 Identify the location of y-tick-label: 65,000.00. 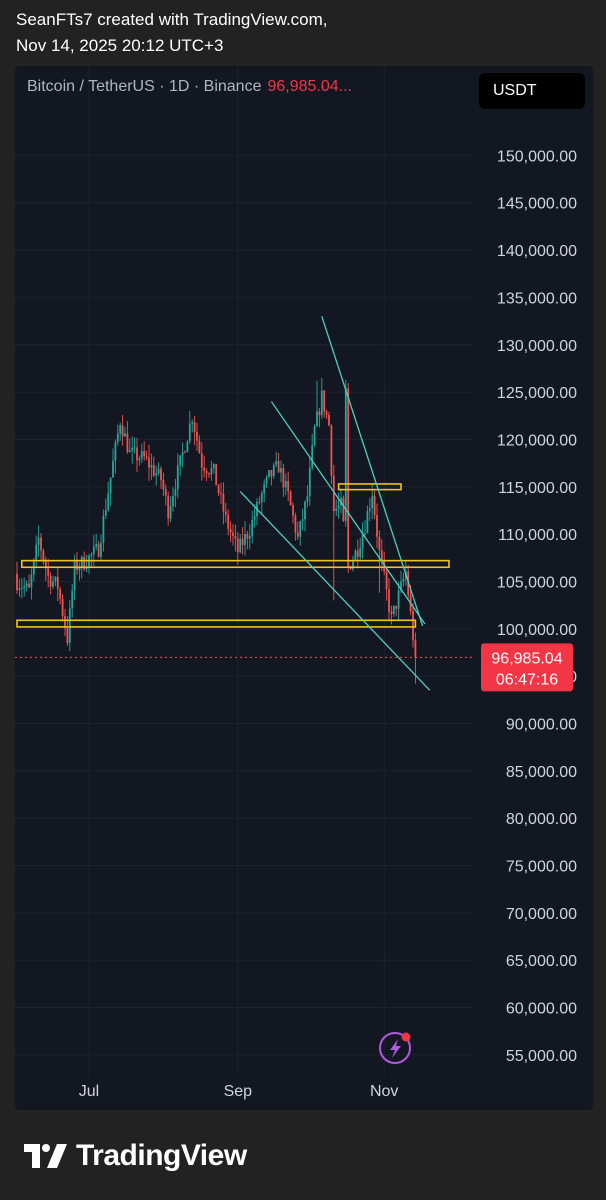
(541, 961).